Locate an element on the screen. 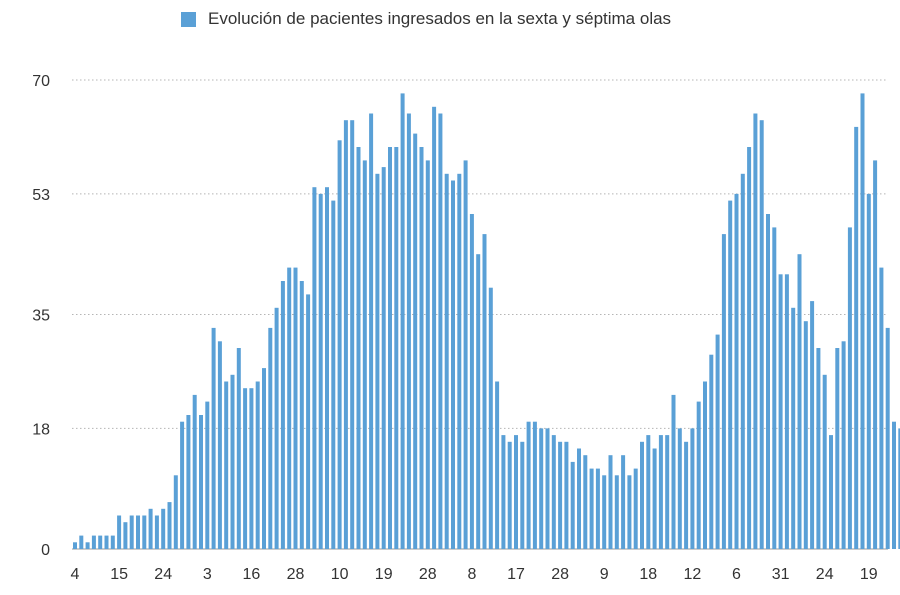 The image size is (900, 595). x-tick-label-16: 31 is located at coordinates (781, 574).